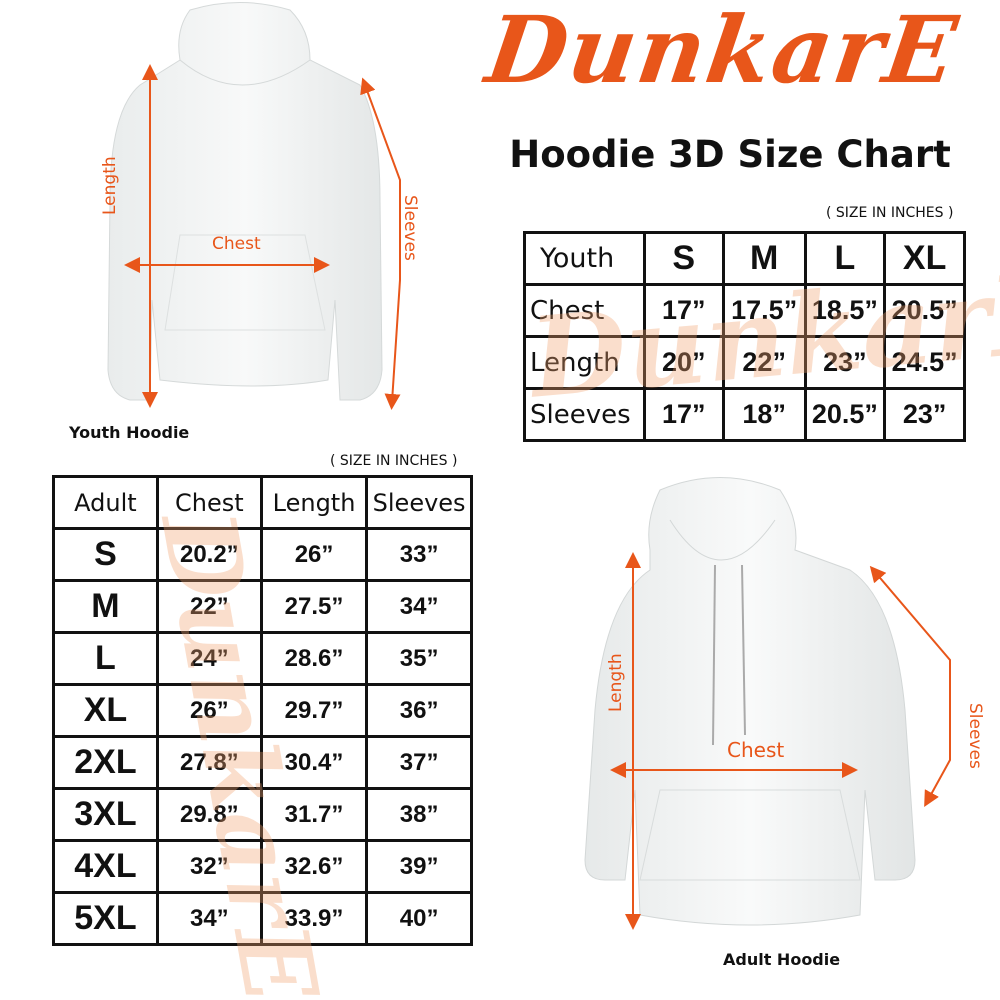 The width and height of the screenshot is (1000, 1000). What do you see at coordinates (419, 502) in the screenshot?
I see `header-cell: Sleeves` at bounding box center [419, 502].